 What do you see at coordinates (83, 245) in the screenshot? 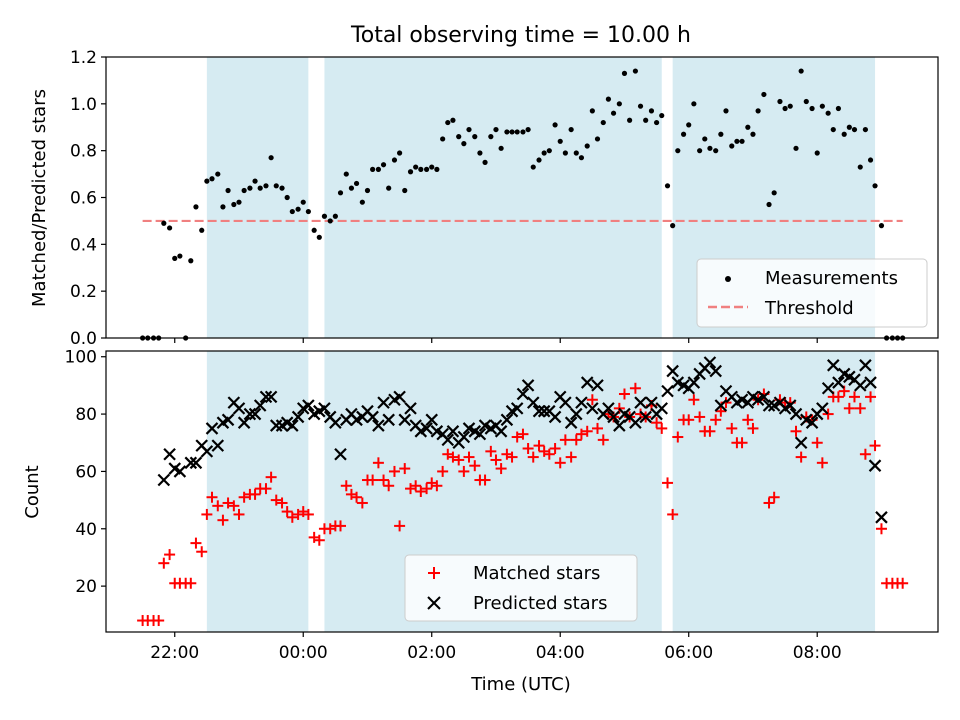
I see `y-tick-label: 0.4` at bounding box center [83, 245].